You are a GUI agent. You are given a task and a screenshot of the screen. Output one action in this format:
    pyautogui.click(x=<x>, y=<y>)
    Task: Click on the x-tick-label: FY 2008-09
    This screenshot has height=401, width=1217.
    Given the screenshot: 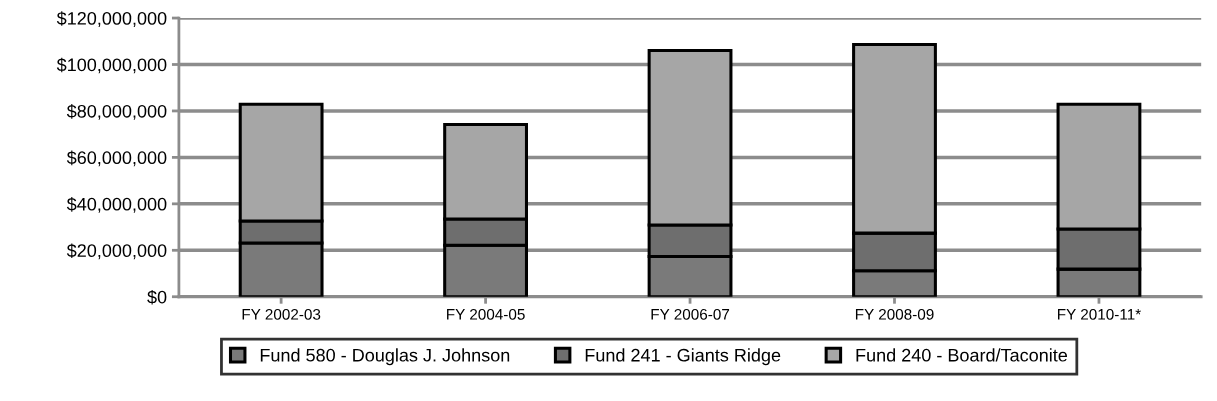 What is the action you would take?
    pyautogui.click(x=894, y=314)
    